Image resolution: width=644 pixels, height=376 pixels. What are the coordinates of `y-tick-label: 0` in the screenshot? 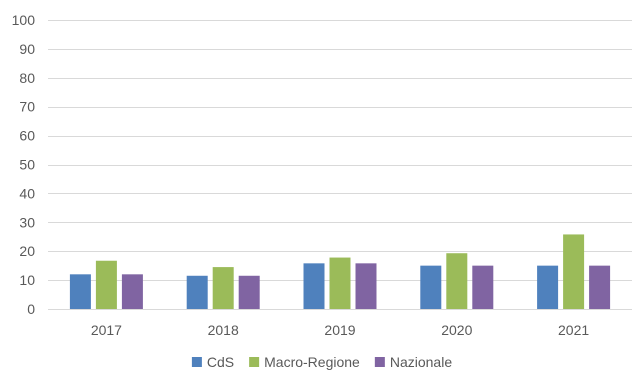 It's located at (31, 309).